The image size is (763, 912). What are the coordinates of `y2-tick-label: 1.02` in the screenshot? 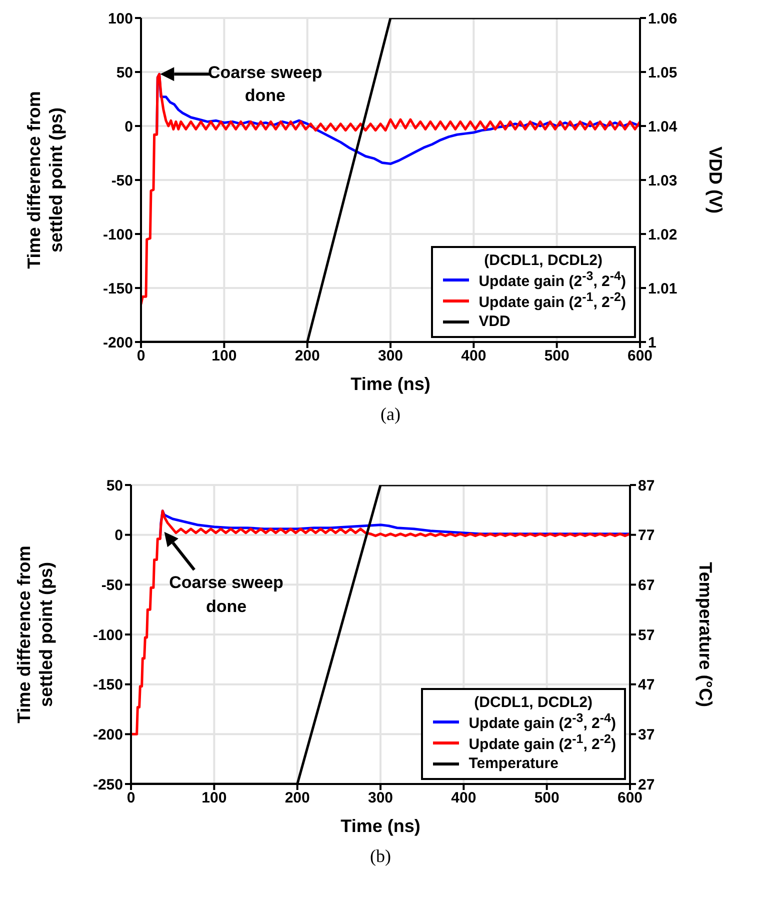 It's located at (663, 235).